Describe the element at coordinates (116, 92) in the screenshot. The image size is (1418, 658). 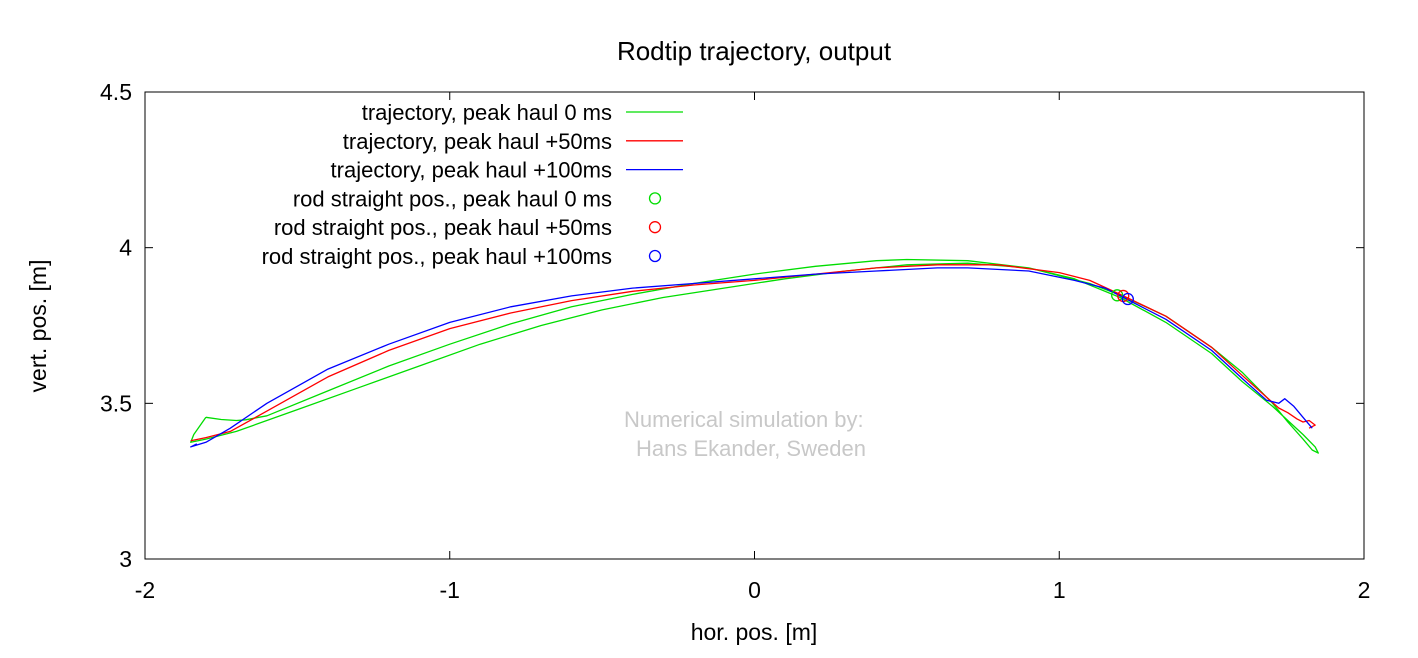
I see `y-tick-label: 4.5` at that location.